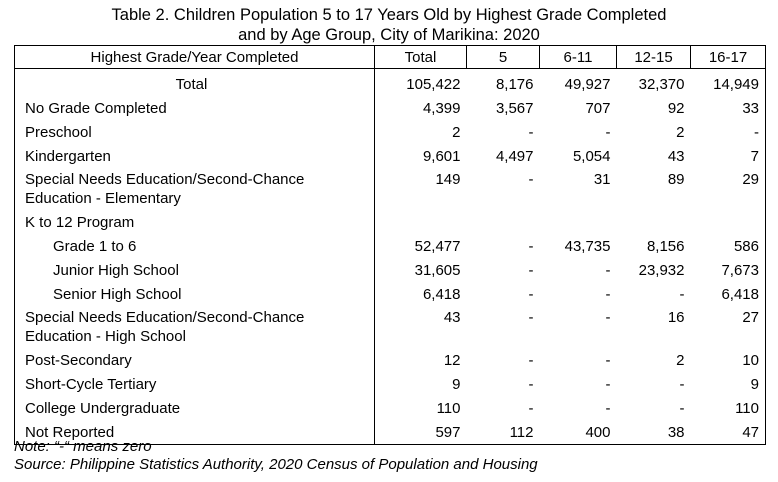  I want to click on cell-age-6-11: 31, so click(602, 179).